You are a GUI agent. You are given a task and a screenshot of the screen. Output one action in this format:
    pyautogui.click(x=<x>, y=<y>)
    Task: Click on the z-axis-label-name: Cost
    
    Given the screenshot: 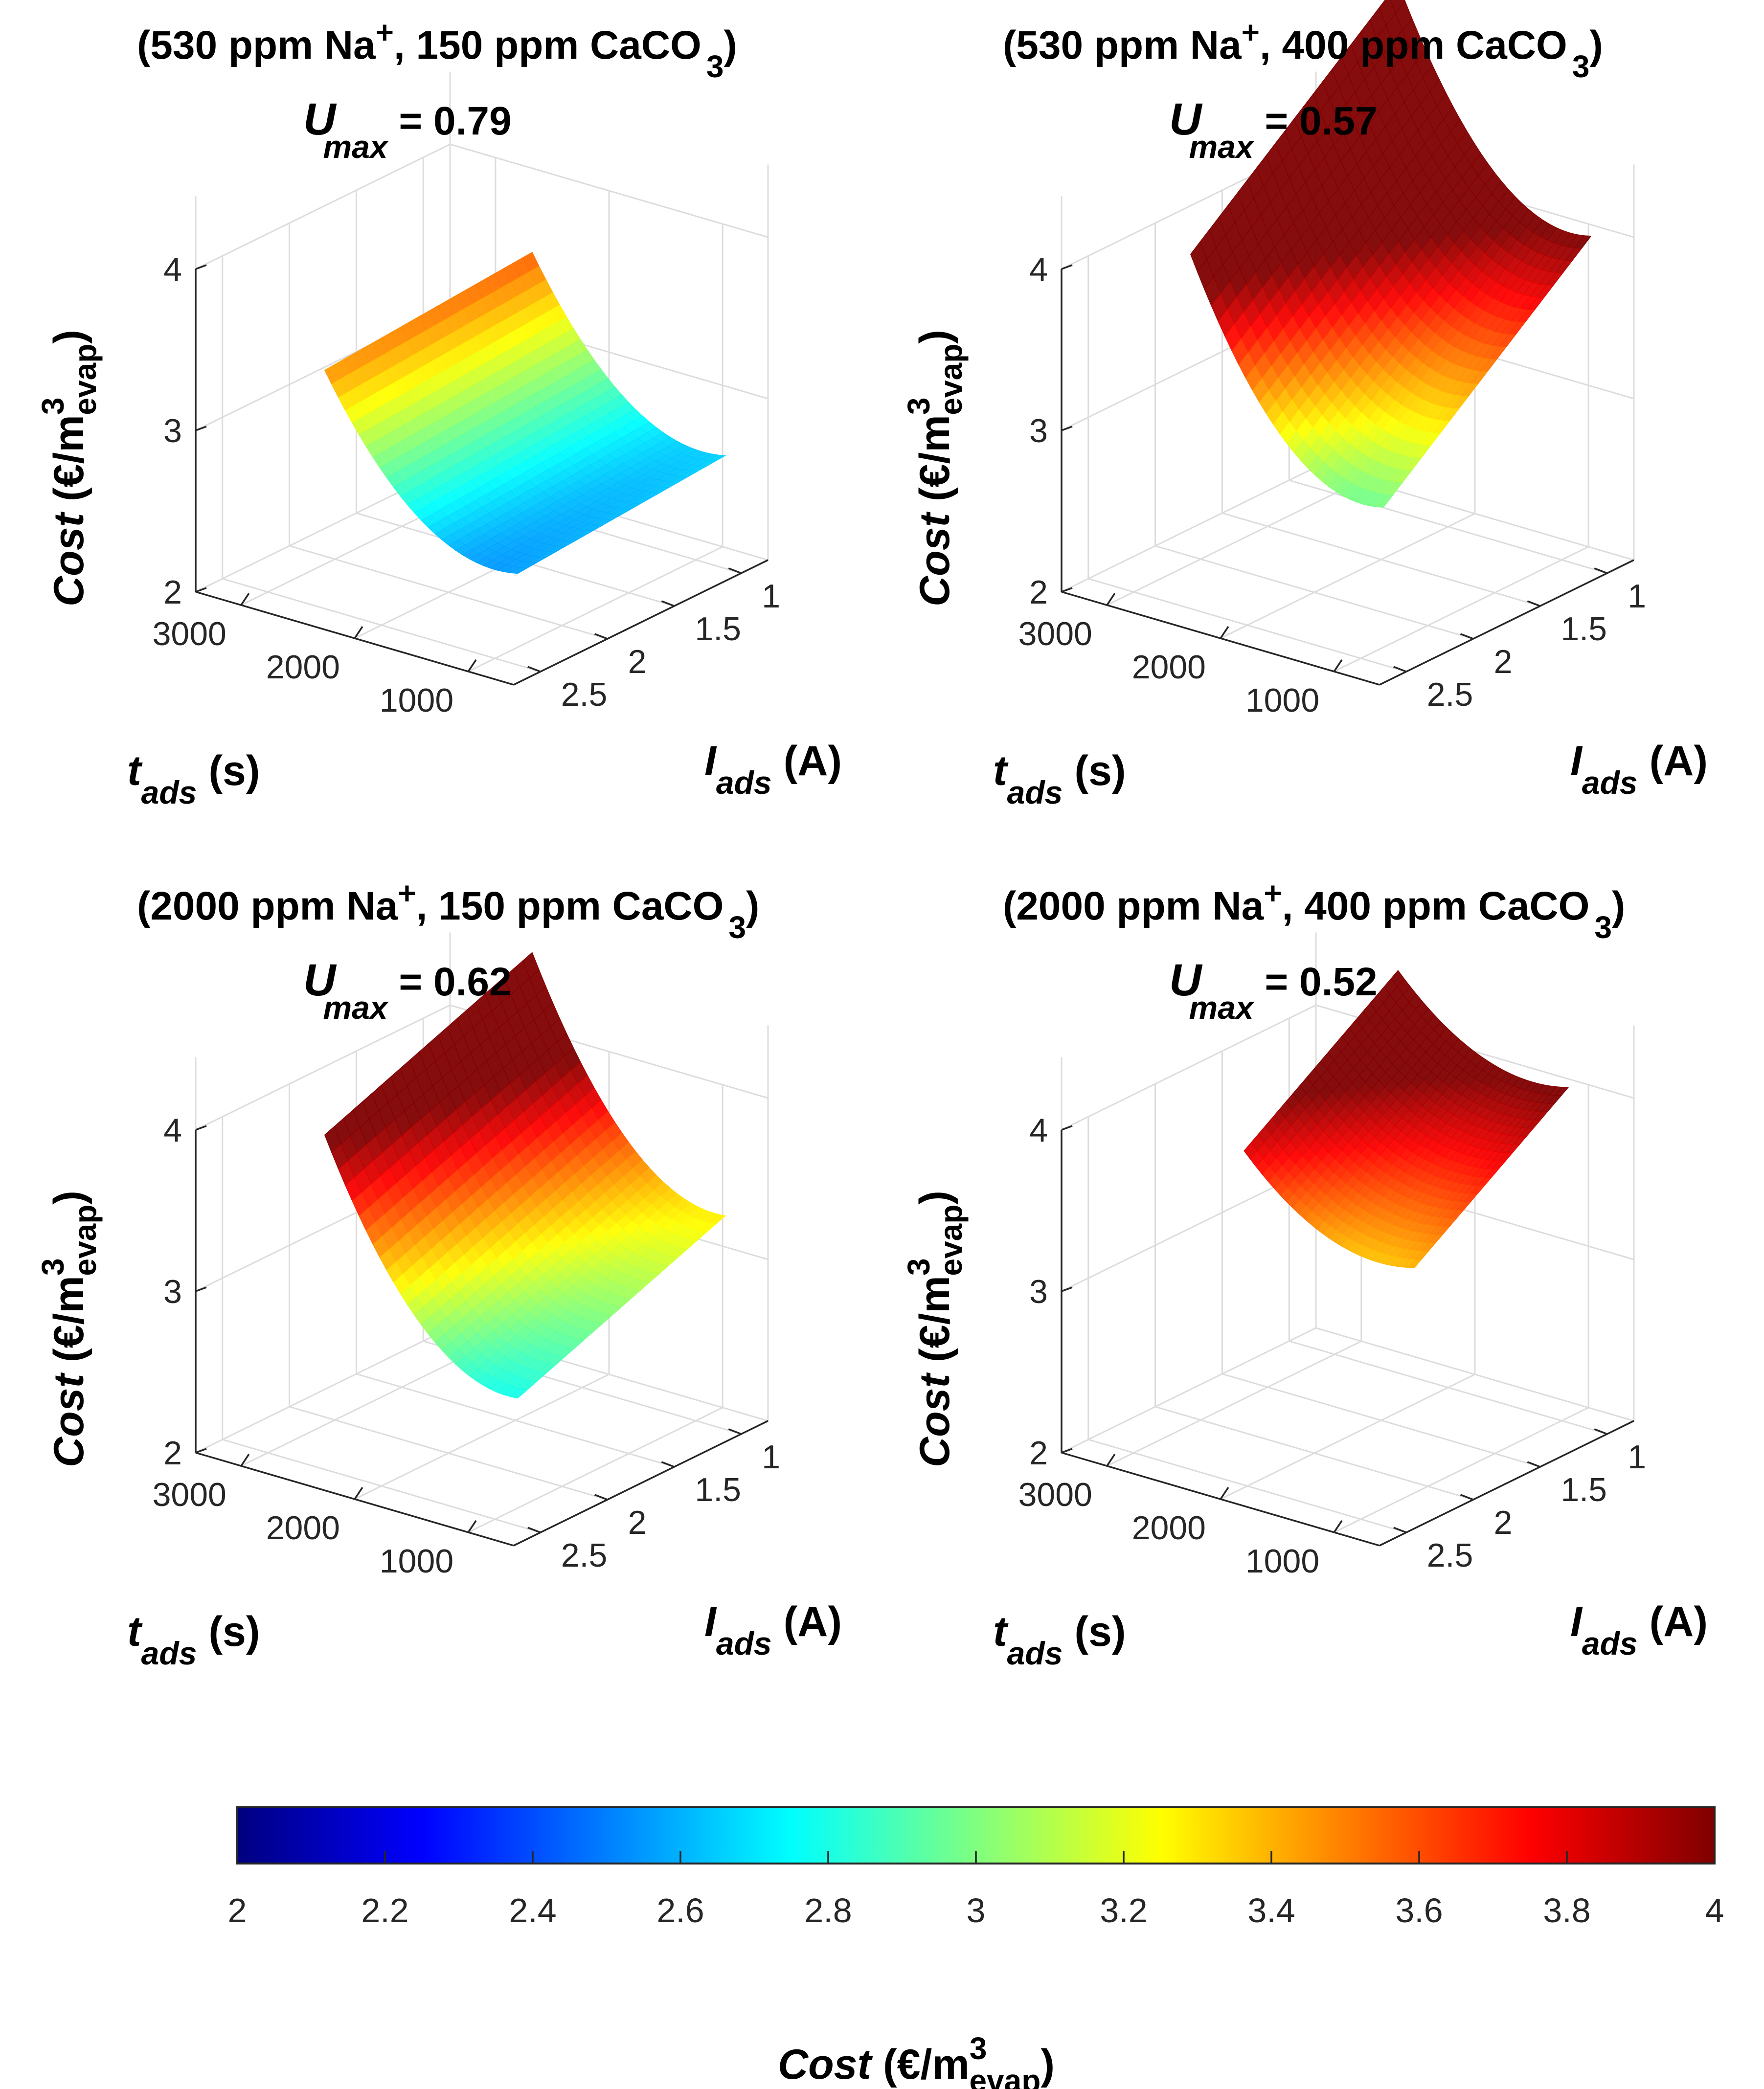 What is the action you would take?
    pyautogui.click(x=69, y=553)
    